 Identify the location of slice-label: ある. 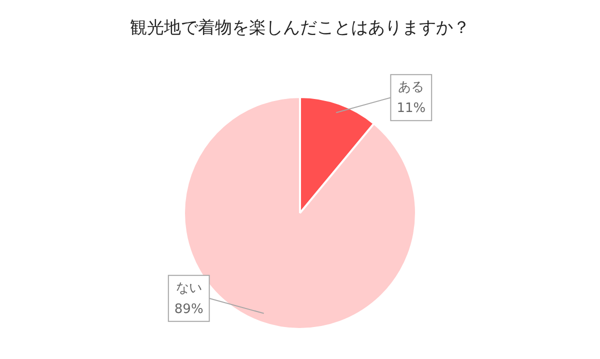
(411, 87).